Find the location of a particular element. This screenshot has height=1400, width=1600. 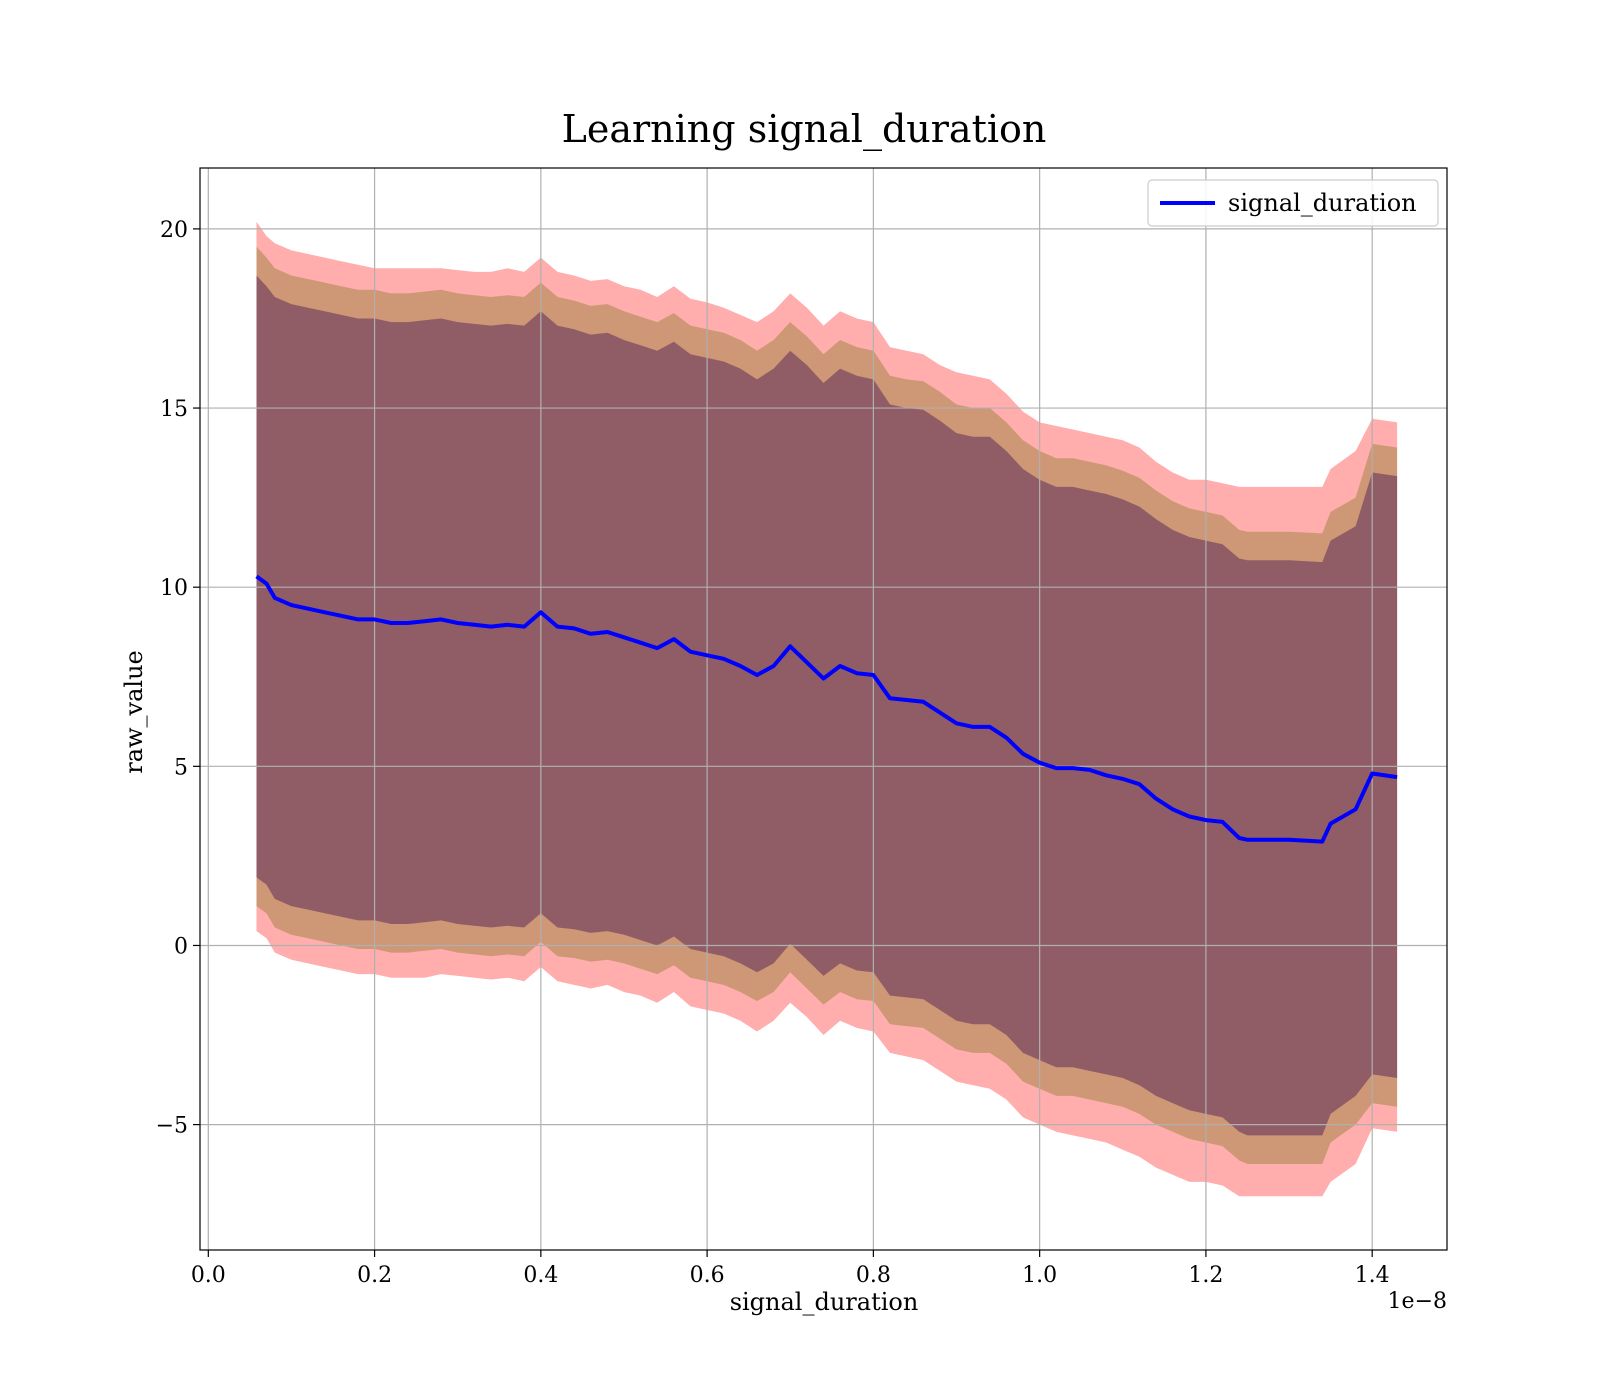

x-axis-offset-label: 1e−8 is located at coordinates (1417, 1301).